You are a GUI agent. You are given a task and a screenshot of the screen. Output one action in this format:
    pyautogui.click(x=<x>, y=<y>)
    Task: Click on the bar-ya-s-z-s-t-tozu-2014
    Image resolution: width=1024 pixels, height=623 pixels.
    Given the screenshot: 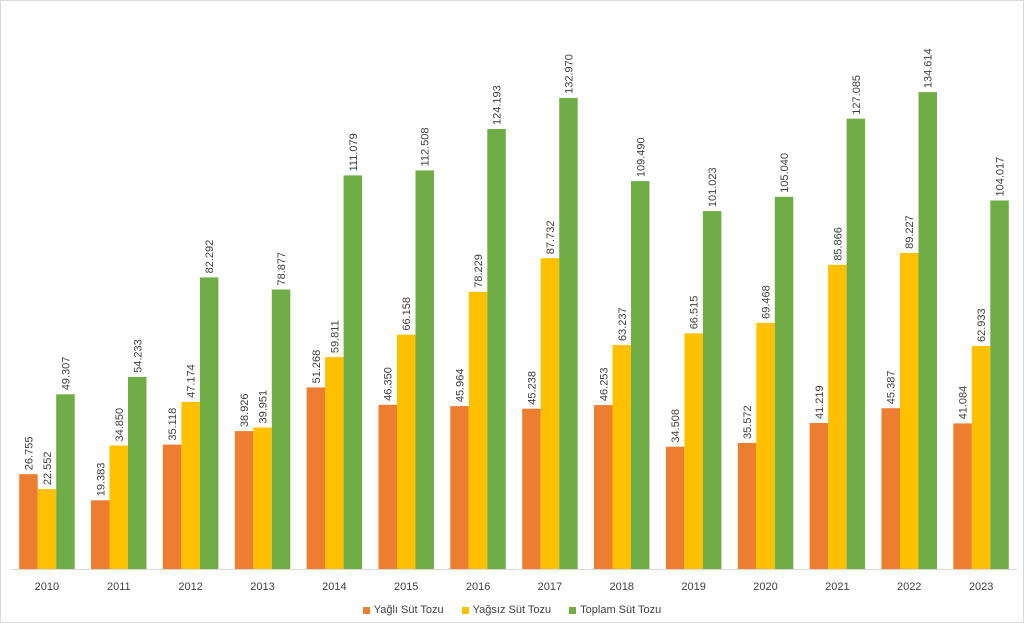 What is the action you would take?
    pyautogui.click(x=334, y=463)
    